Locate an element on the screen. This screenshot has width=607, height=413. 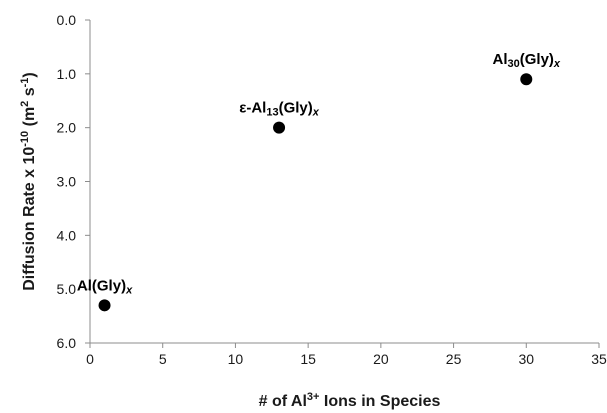
y-tick-label: 0.0 is located at coordinates (67, 20).